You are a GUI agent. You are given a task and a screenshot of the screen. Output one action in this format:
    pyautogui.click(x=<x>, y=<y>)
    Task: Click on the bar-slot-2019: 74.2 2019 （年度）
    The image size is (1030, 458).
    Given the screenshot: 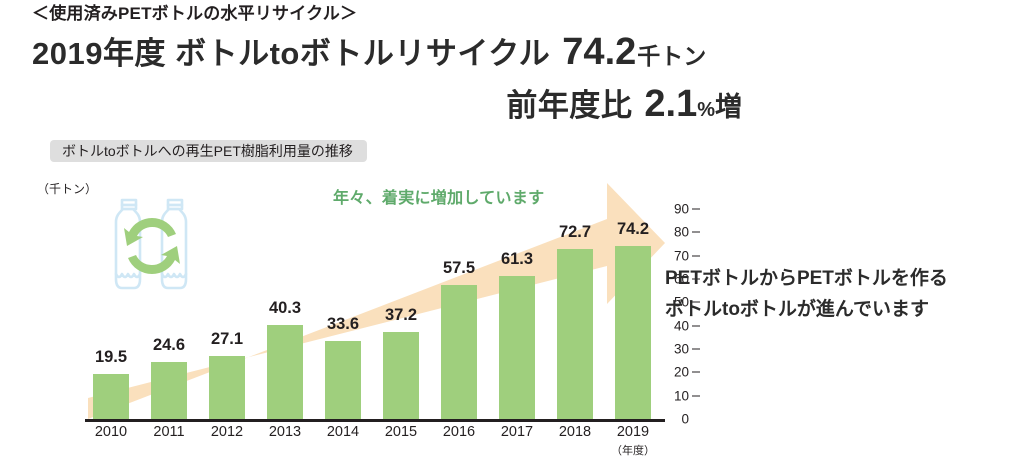 What is the action you would take?
    pyautogui.click(x=633, y=296)
    